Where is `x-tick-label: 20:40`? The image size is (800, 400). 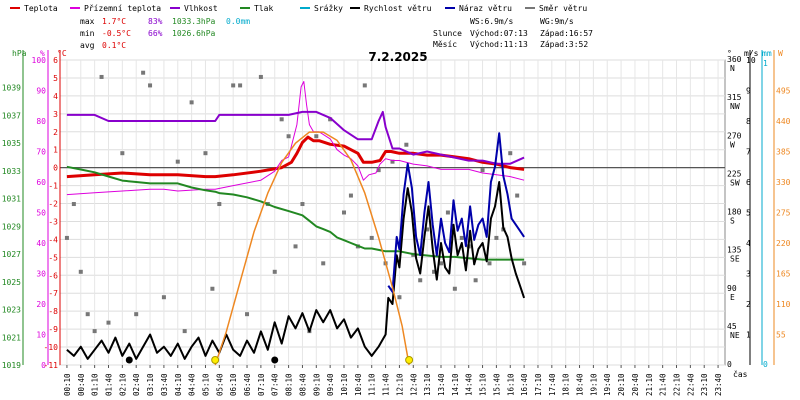
x-tick-label: 20:40 is located at coordinates (635, 384).